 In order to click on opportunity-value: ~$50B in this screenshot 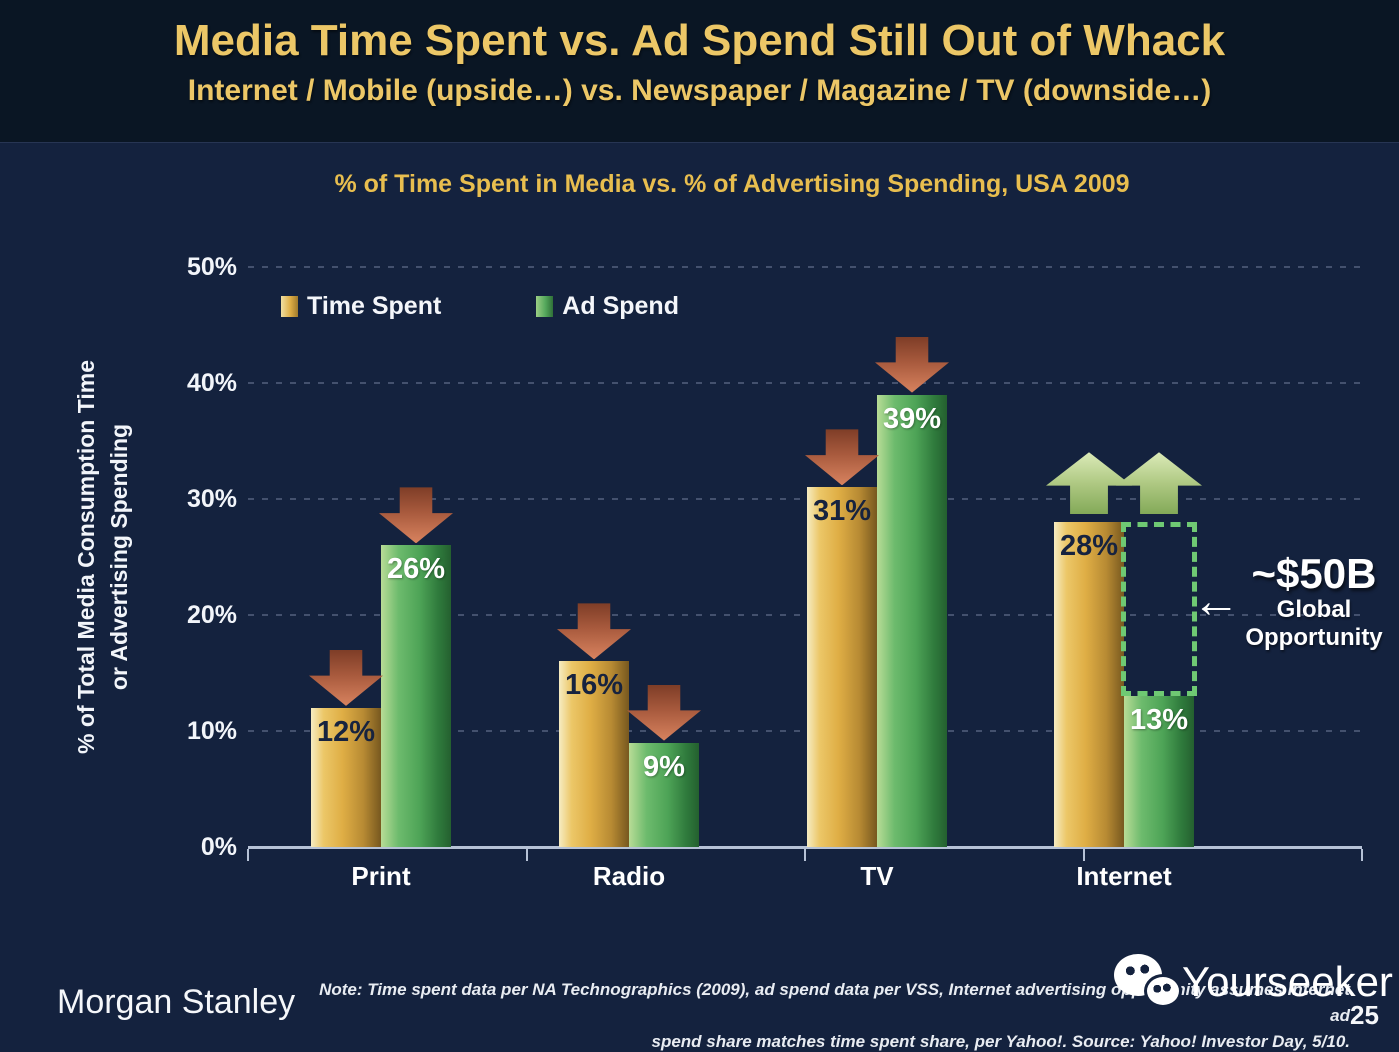, I will do `click(1314, 573)`.